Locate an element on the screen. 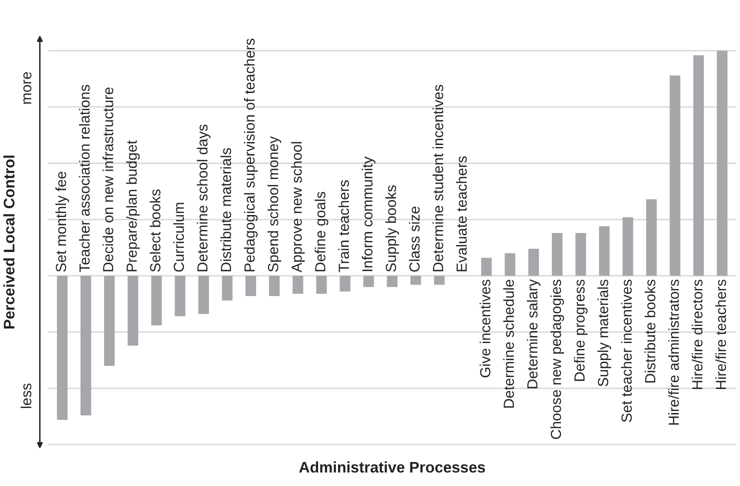 Image resolution: width=740 pixels, height=486 pixels. x-tick-label: Define goals is located at coordinates (321, 232).